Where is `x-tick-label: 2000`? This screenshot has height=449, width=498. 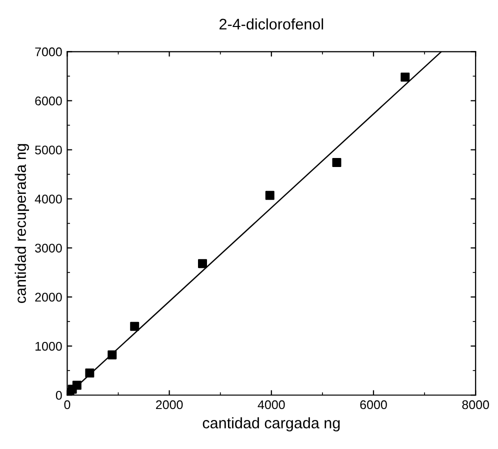 x-tick-label: 2000 is located at coordinates (169, 405).